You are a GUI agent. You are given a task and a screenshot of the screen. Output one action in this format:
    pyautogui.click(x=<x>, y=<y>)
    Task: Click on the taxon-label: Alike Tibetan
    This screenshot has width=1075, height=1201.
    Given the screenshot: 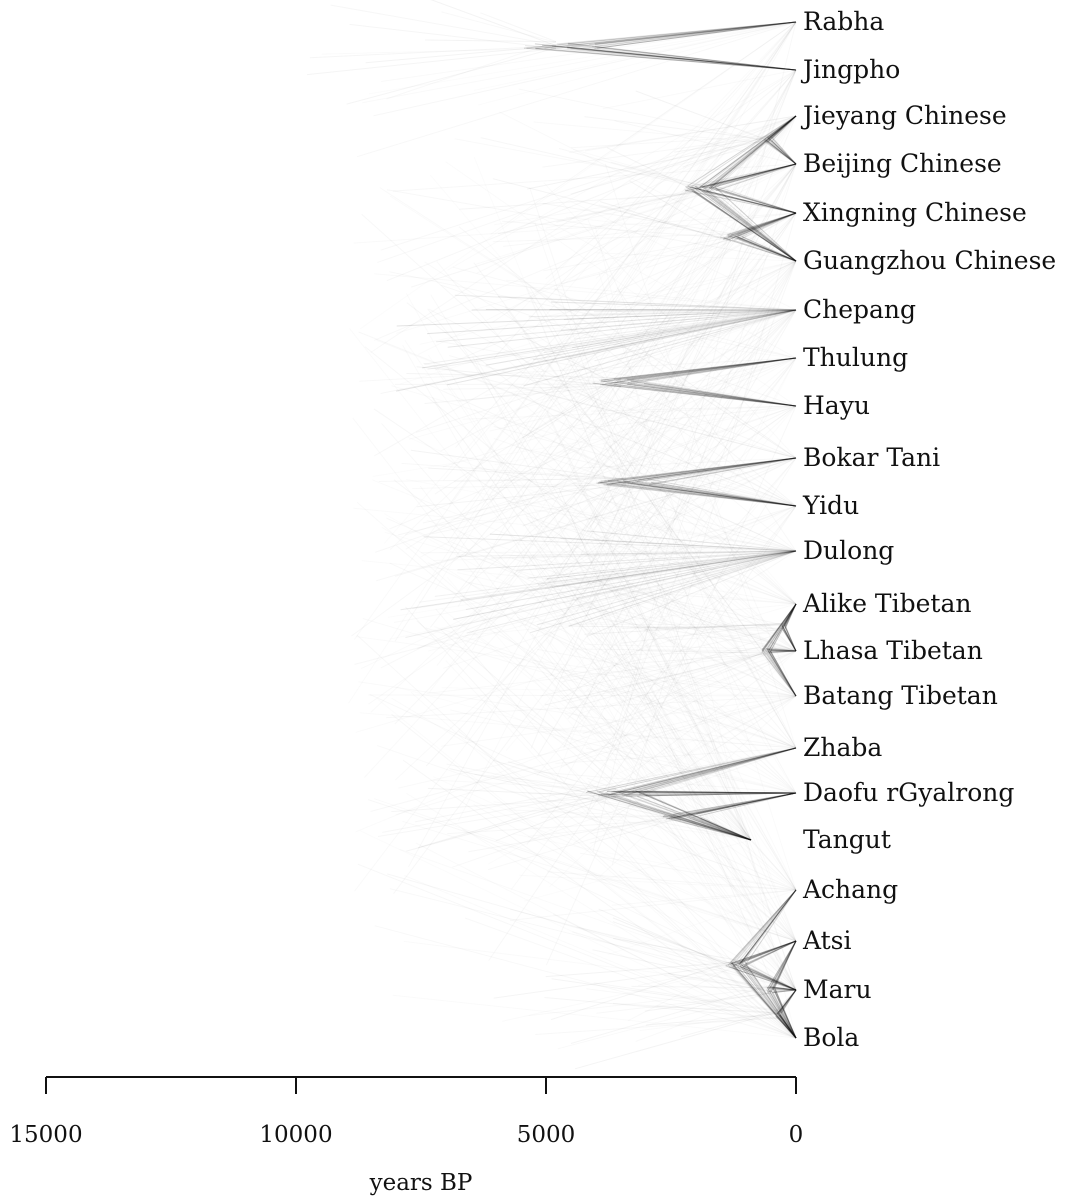 What is the action you would take?
    pyautogui.click(x=886, y=603)
    